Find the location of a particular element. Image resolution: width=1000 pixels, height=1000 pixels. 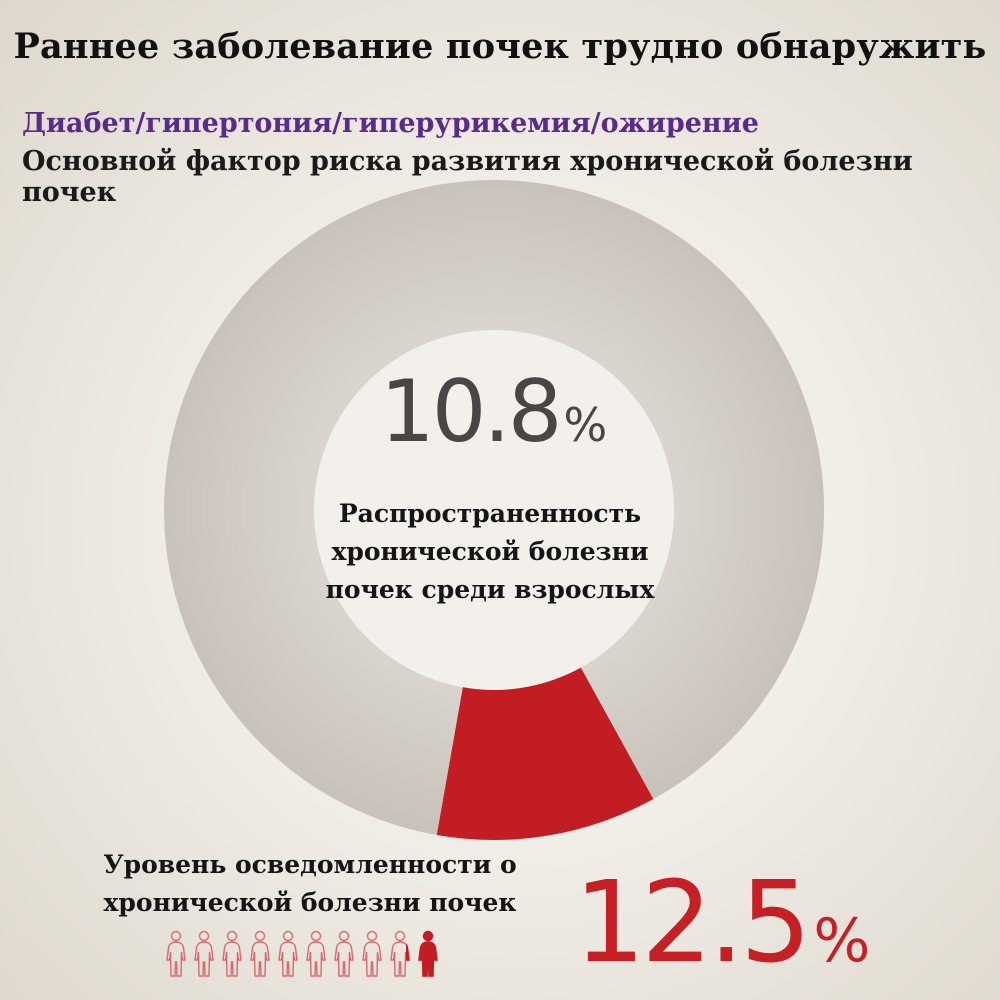

prevalence-number: 10.8 is located at coordinates (471, 412).